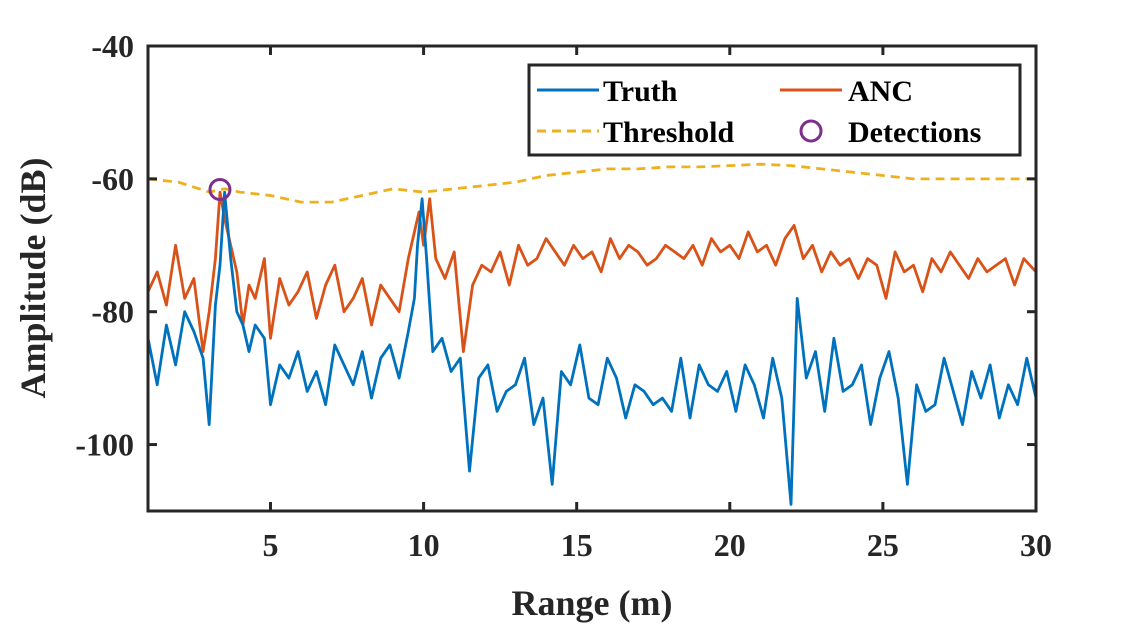 This screenshot has height=625, width=1145. Describe the element at coordinates (33, 277) in the screenshot. I see `y-axis-title: Amplitude (dB)` at that location.